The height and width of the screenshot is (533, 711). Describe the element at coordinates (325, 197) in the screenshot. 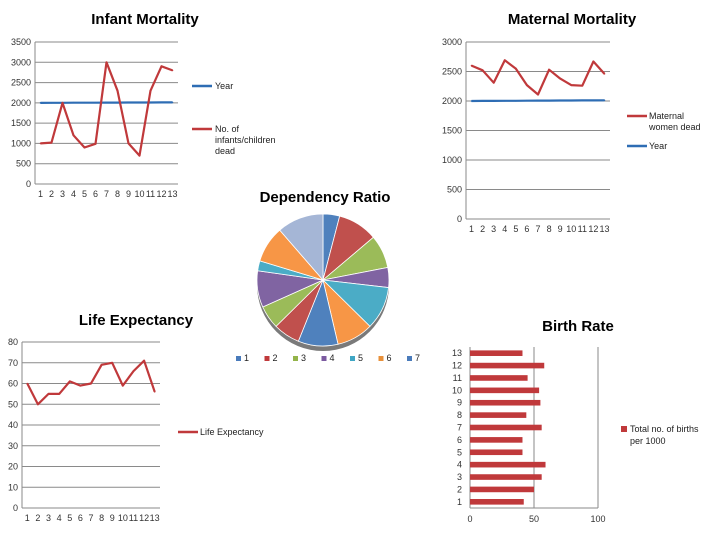

I see `dependency-ratio-title: Dependency Ratio` at that location.